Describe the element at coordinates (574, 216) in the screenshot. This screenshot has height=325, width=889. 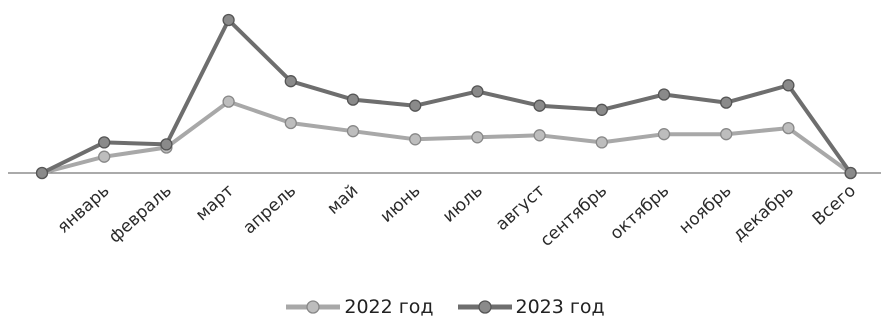
I see `x-tick-label: сентябрь` at that location.